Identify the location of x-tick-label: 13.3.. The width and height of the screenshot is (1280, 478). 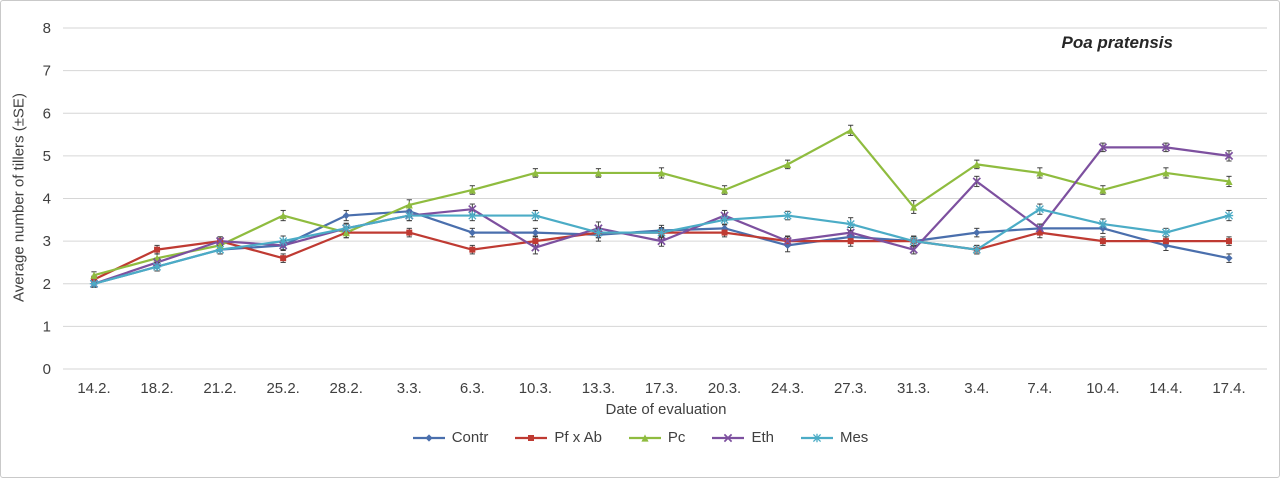
(598, 388).